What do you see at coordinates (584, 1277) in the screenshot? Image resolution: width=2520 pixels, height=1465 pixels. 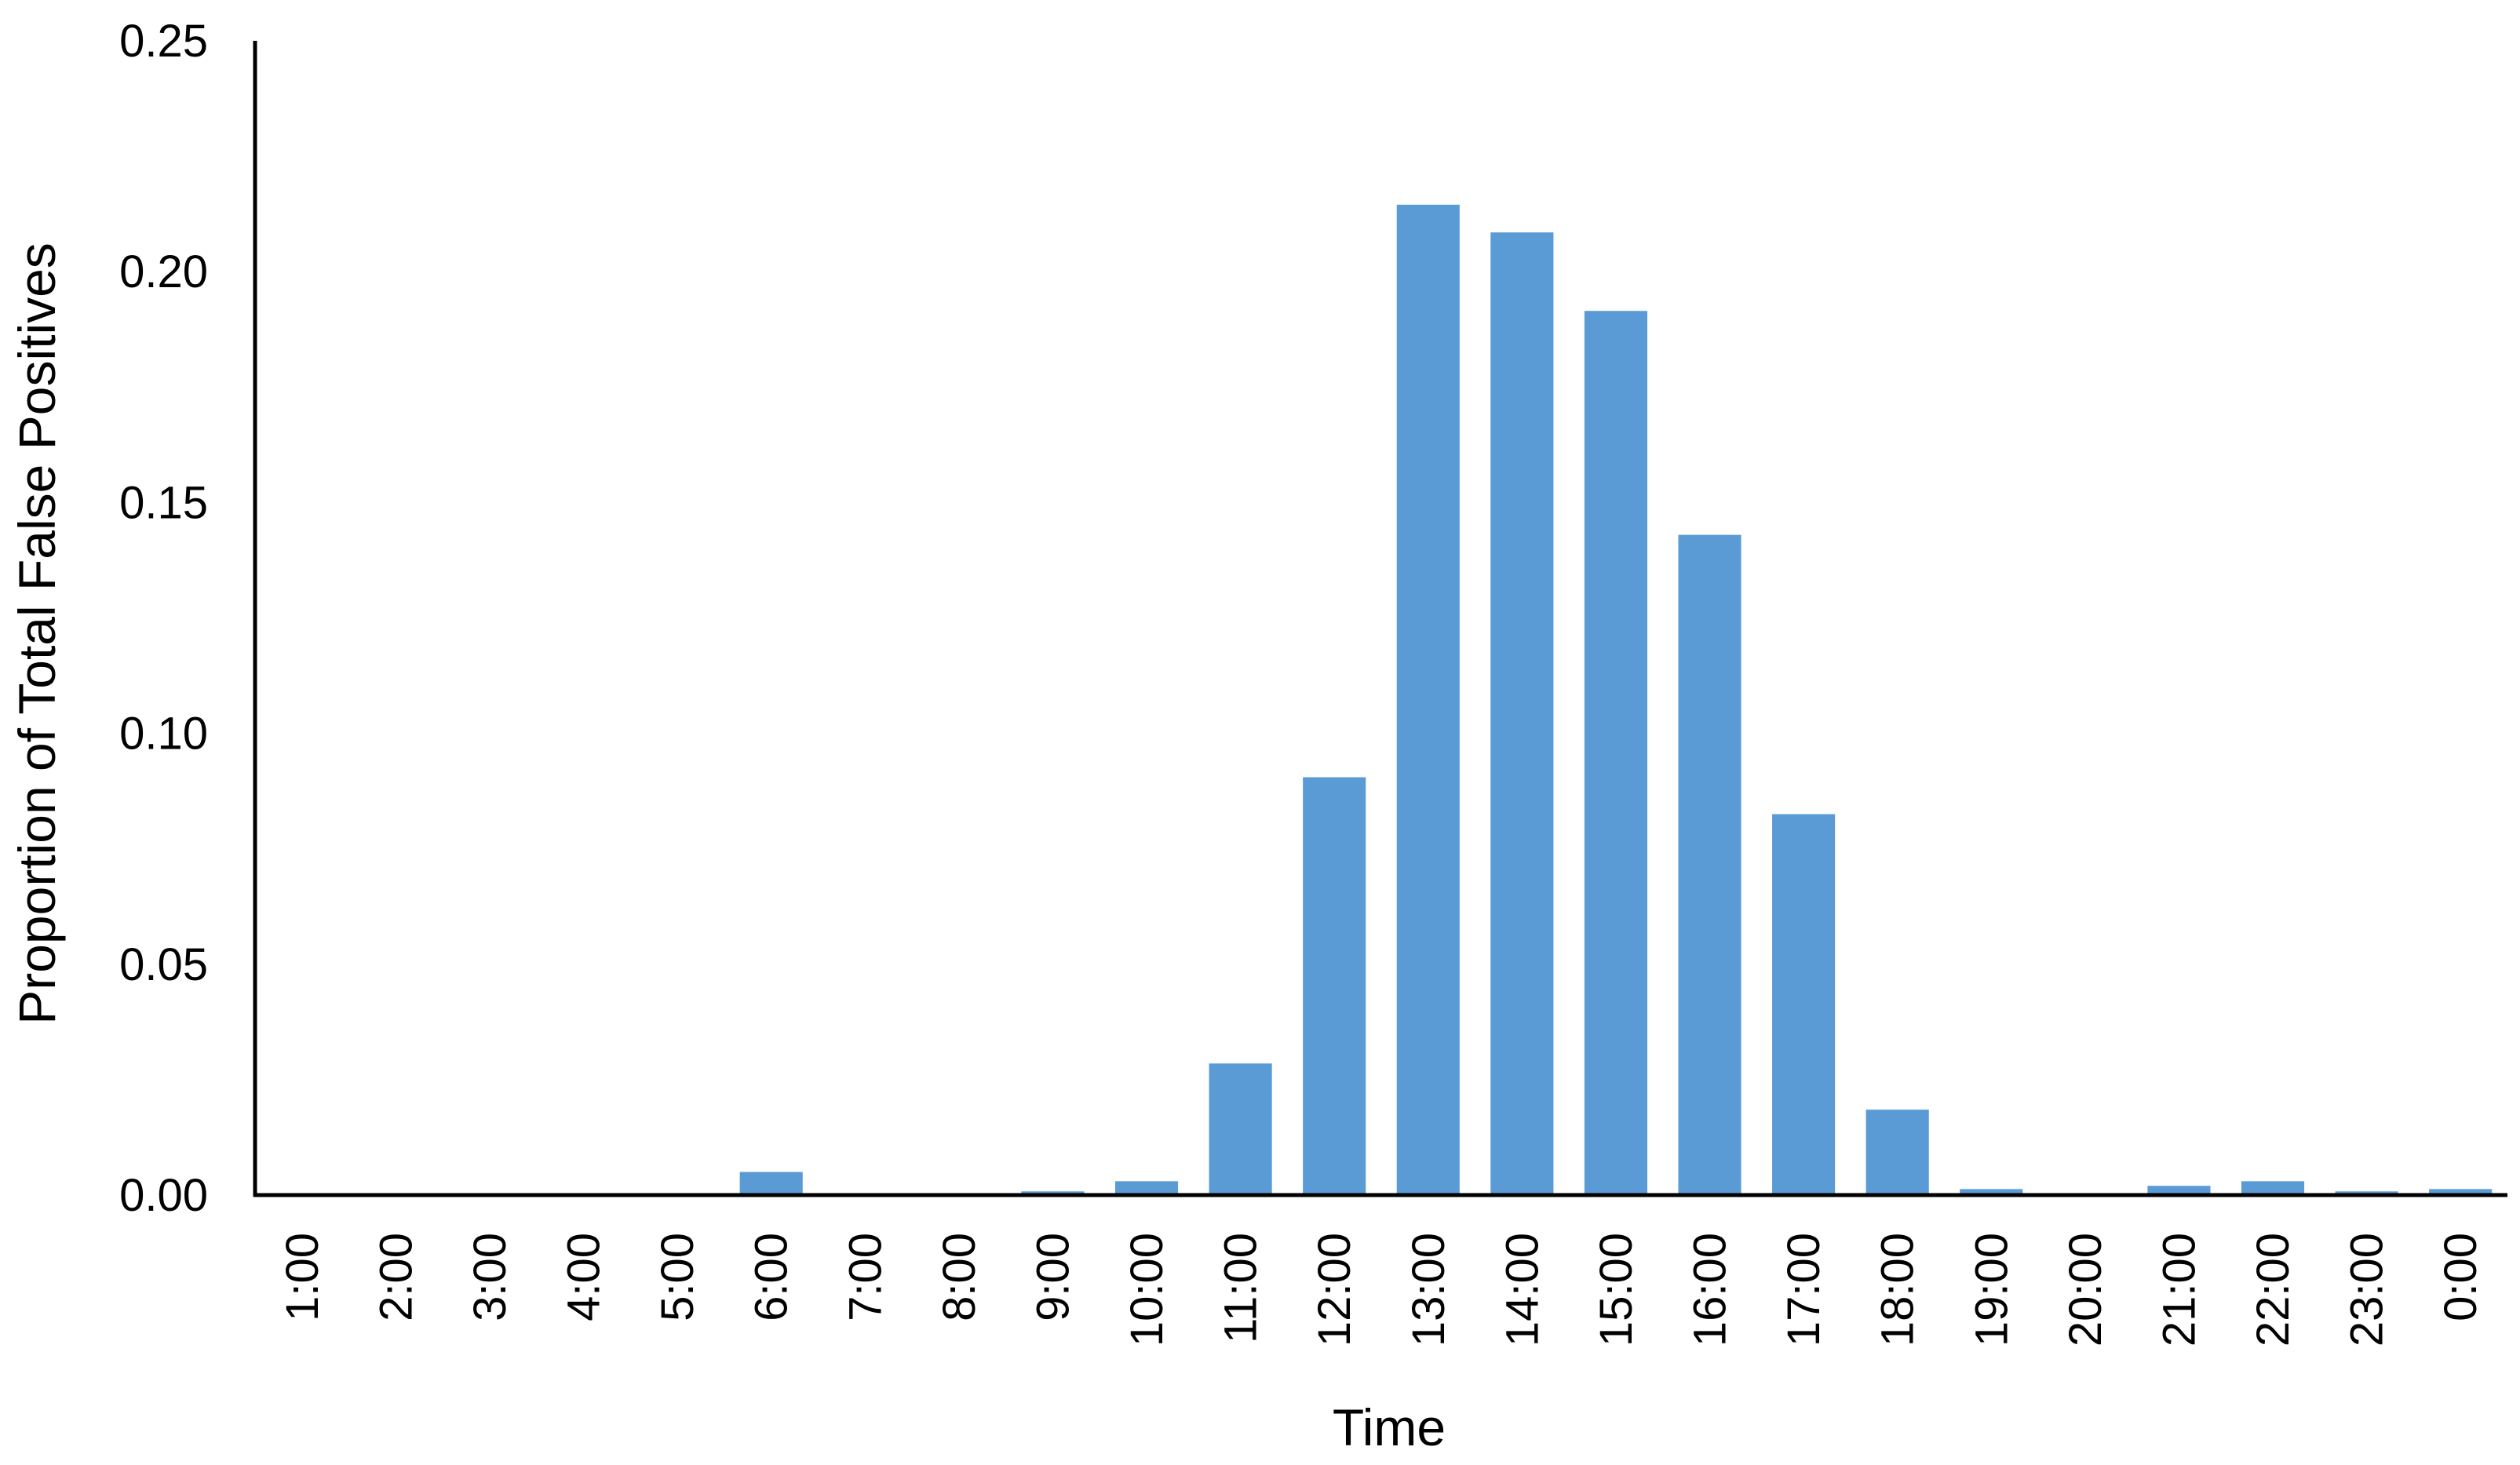 I see `x-tick-label: 4:00` at bounding box center [584, 1277].